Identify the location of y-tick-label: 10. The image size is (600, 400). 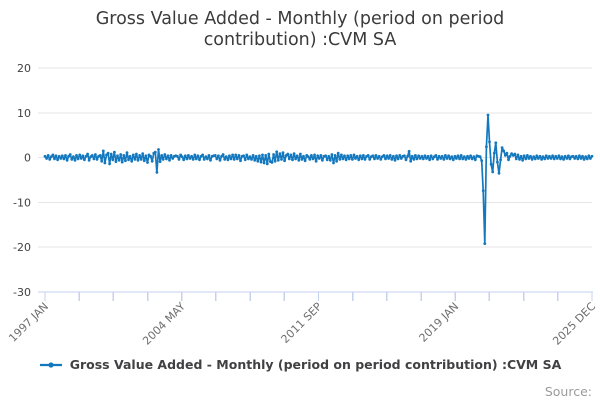
(24, 113).